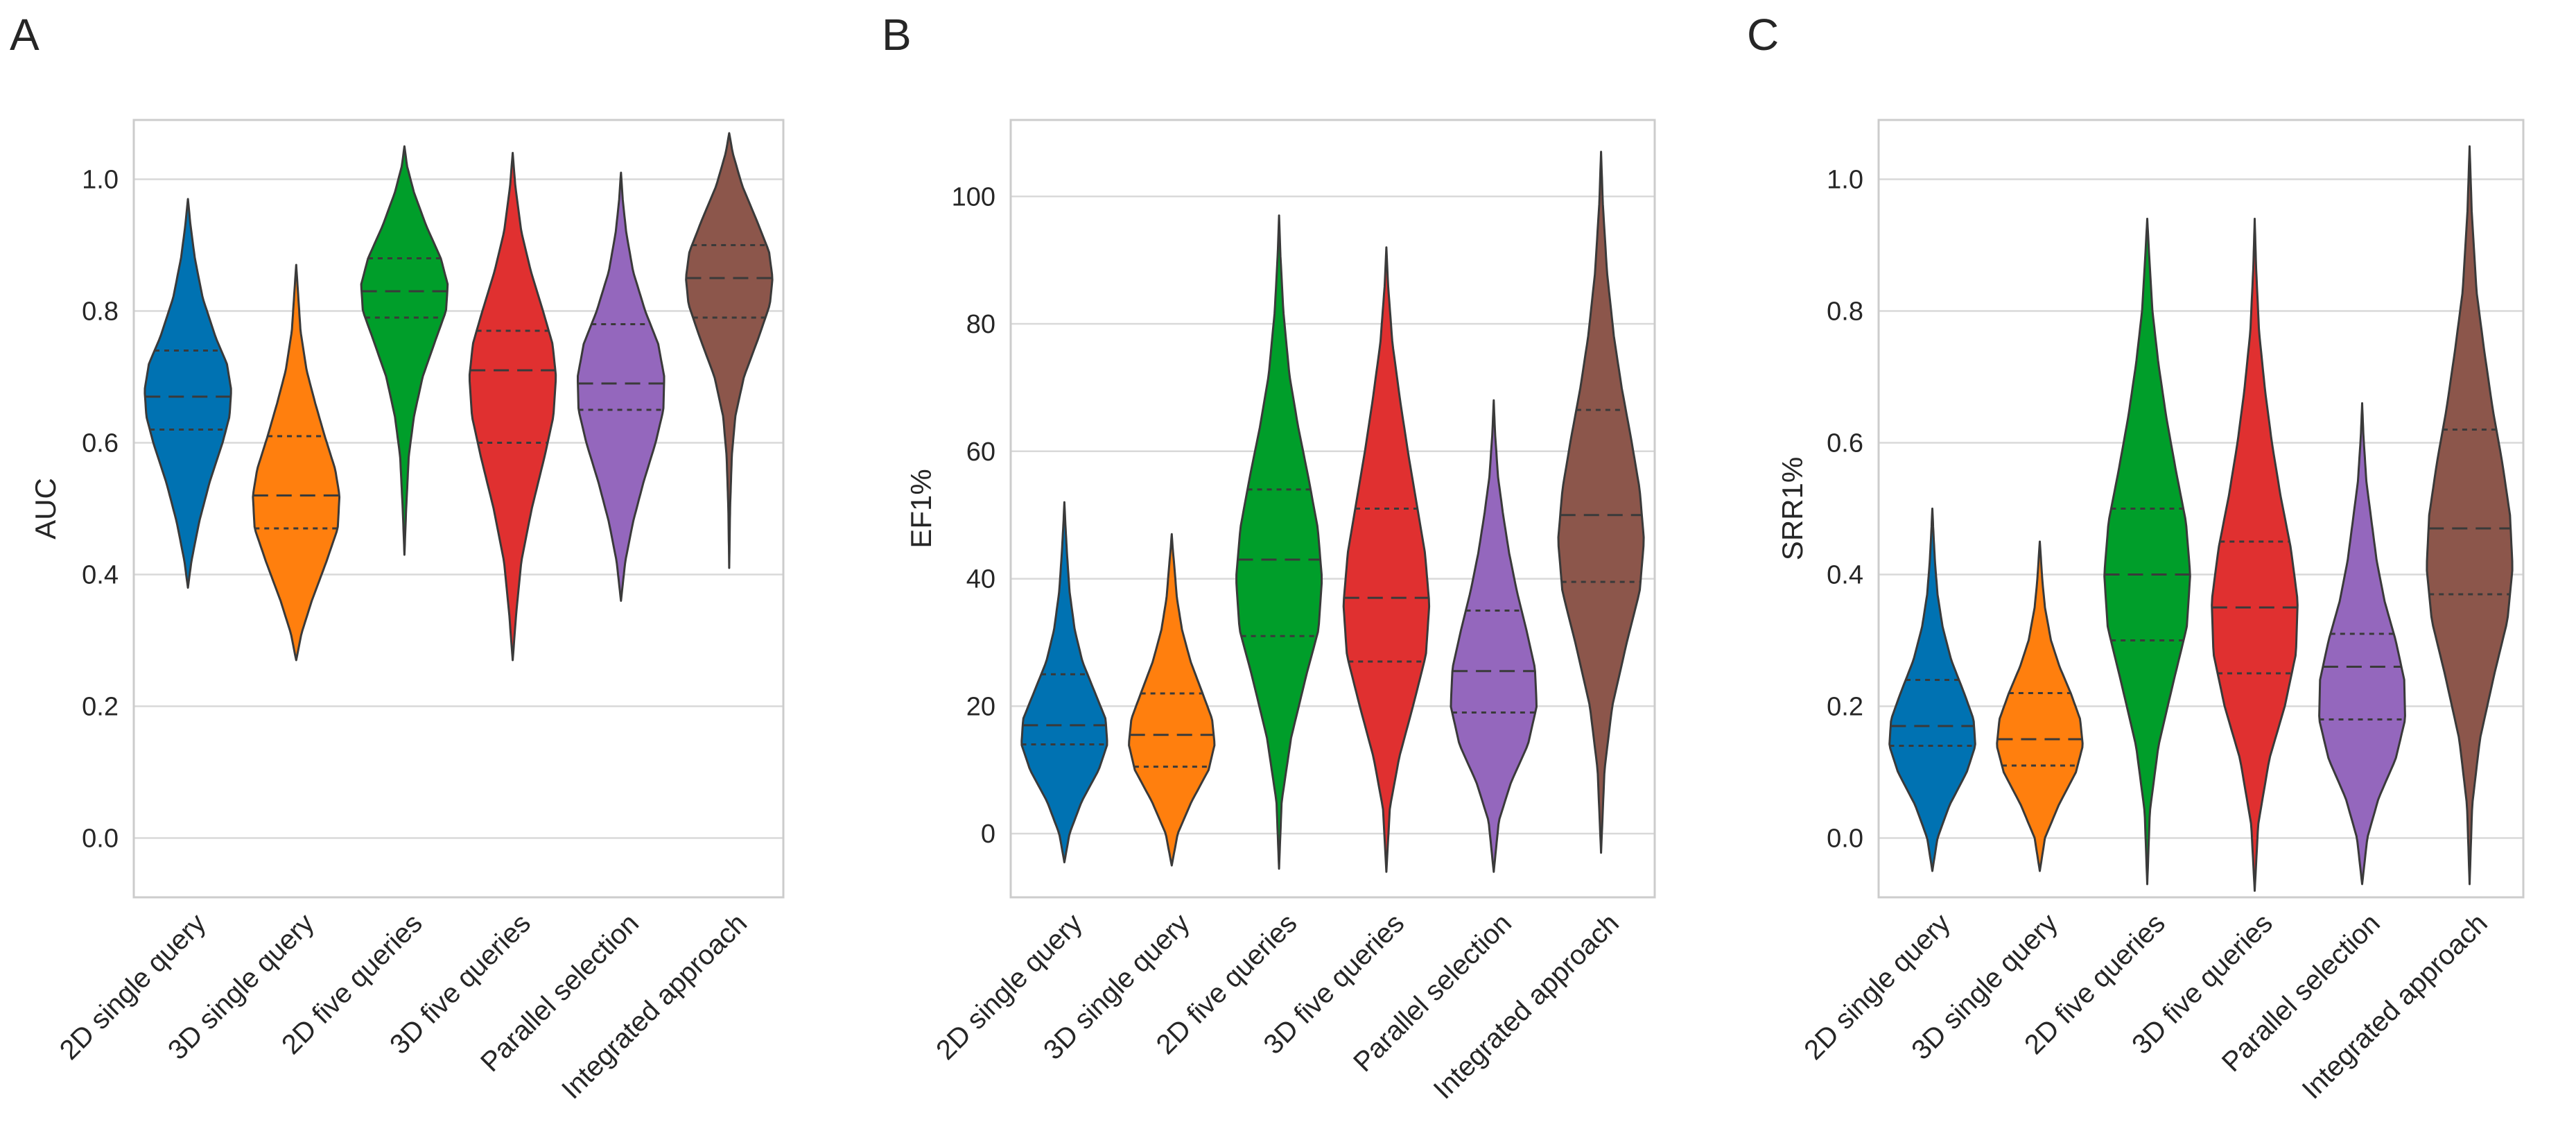 This screenshot has height=1131, width=2576. I want to click on y-axis-label: AUC, so click(45, 508).